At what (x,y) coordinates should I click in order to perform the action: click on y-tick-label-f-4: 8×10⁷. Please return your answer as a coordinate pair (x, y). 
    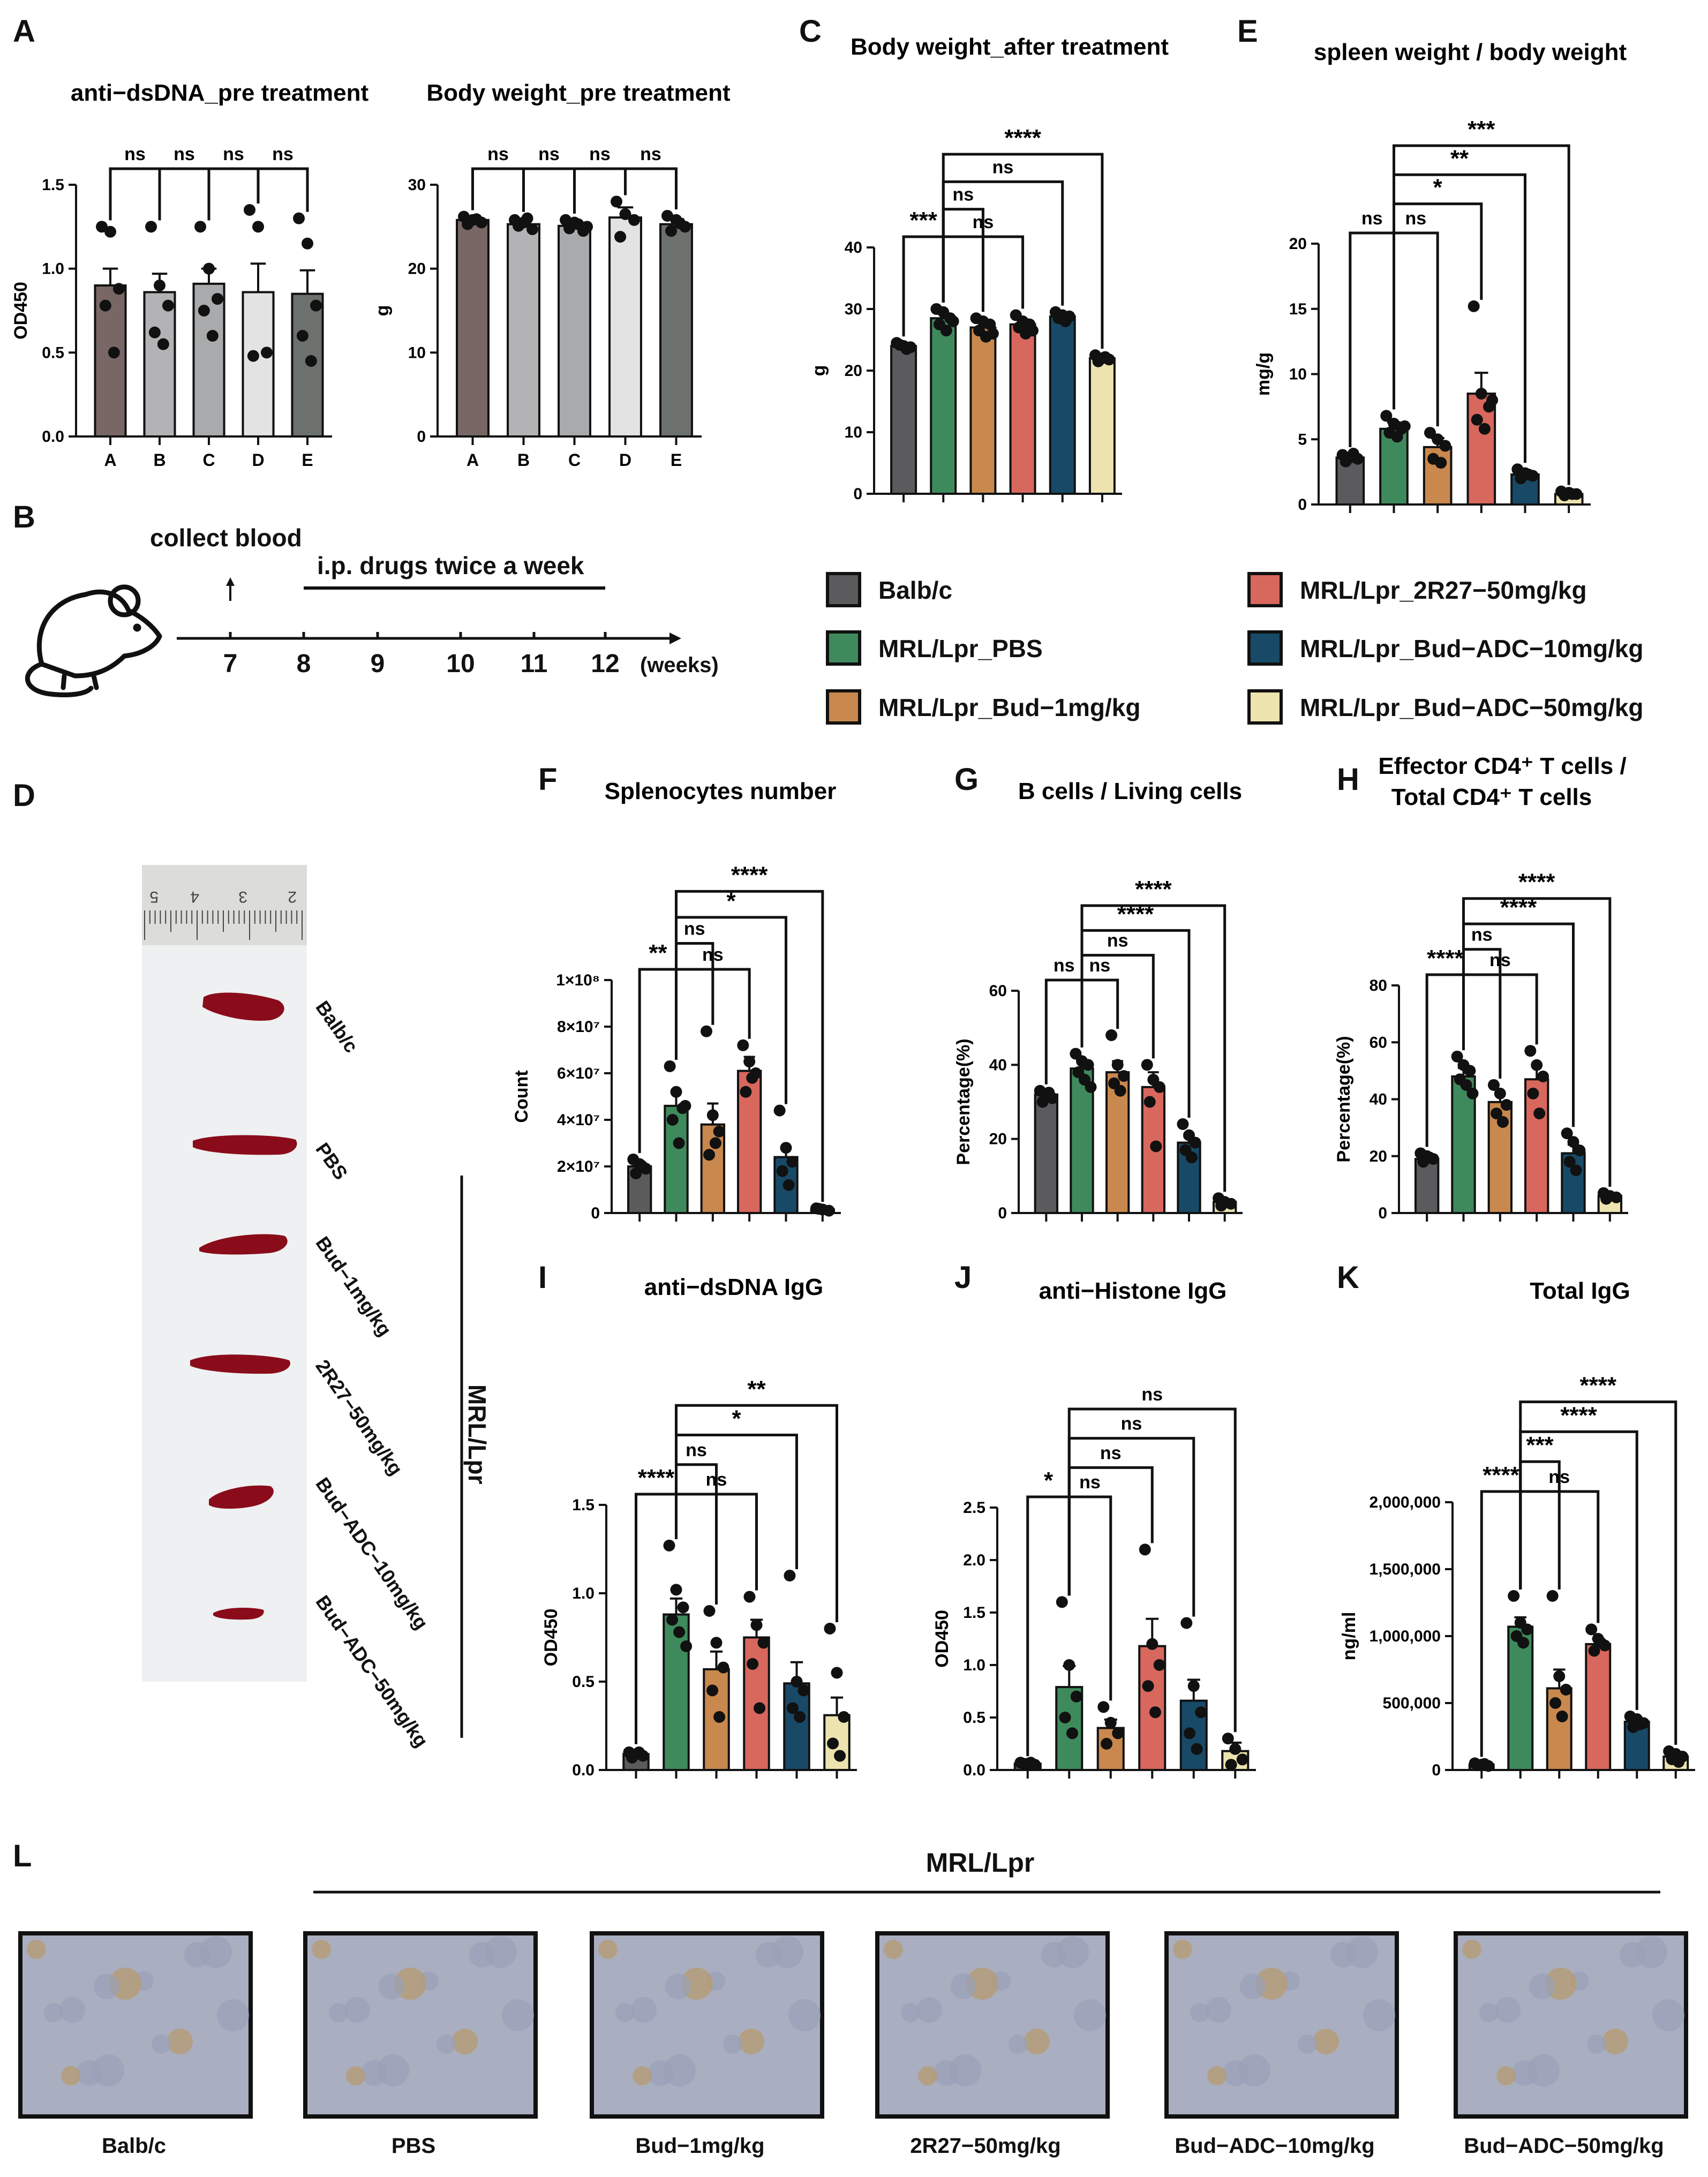
    Looking at the image, I should click on (578, 1027).